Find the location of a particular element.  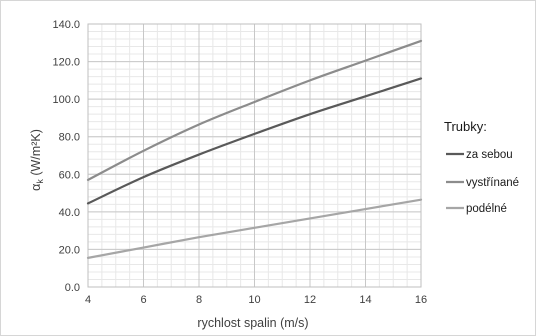

y-tick-label: 20.0 is located at coordinates (69, 250).